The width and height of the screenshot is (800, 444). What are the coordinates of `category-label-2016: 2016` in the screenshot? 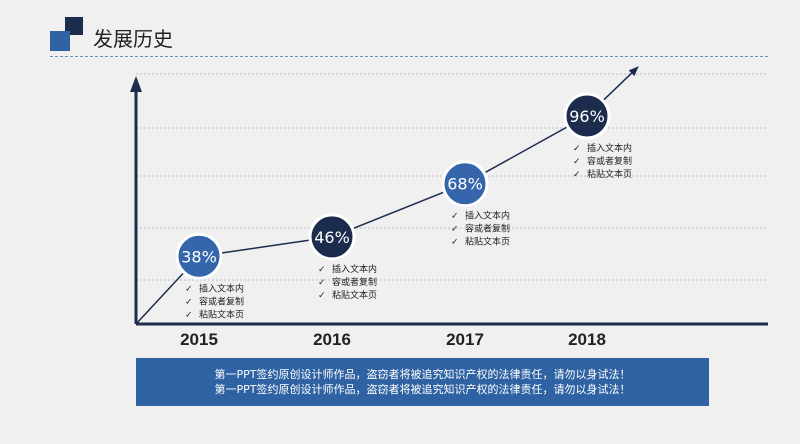 It's located at (332, 339).